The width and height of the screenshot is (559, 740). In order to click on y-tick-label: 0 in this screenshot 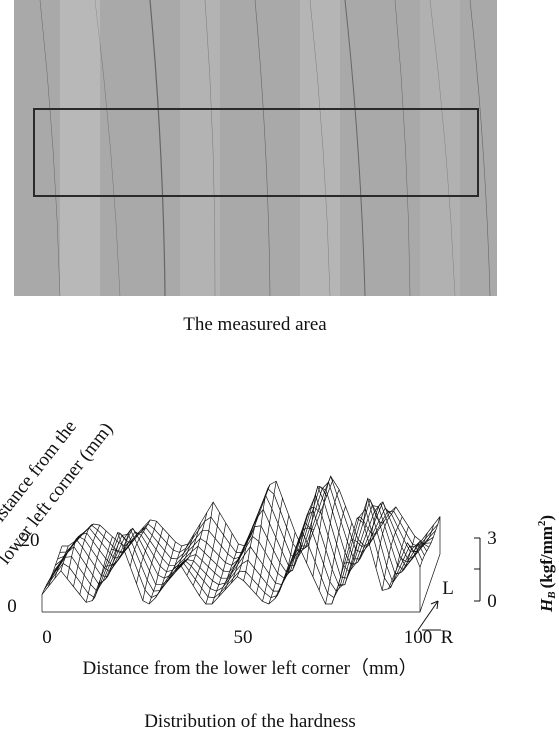, I will do `click(12, 606)`.